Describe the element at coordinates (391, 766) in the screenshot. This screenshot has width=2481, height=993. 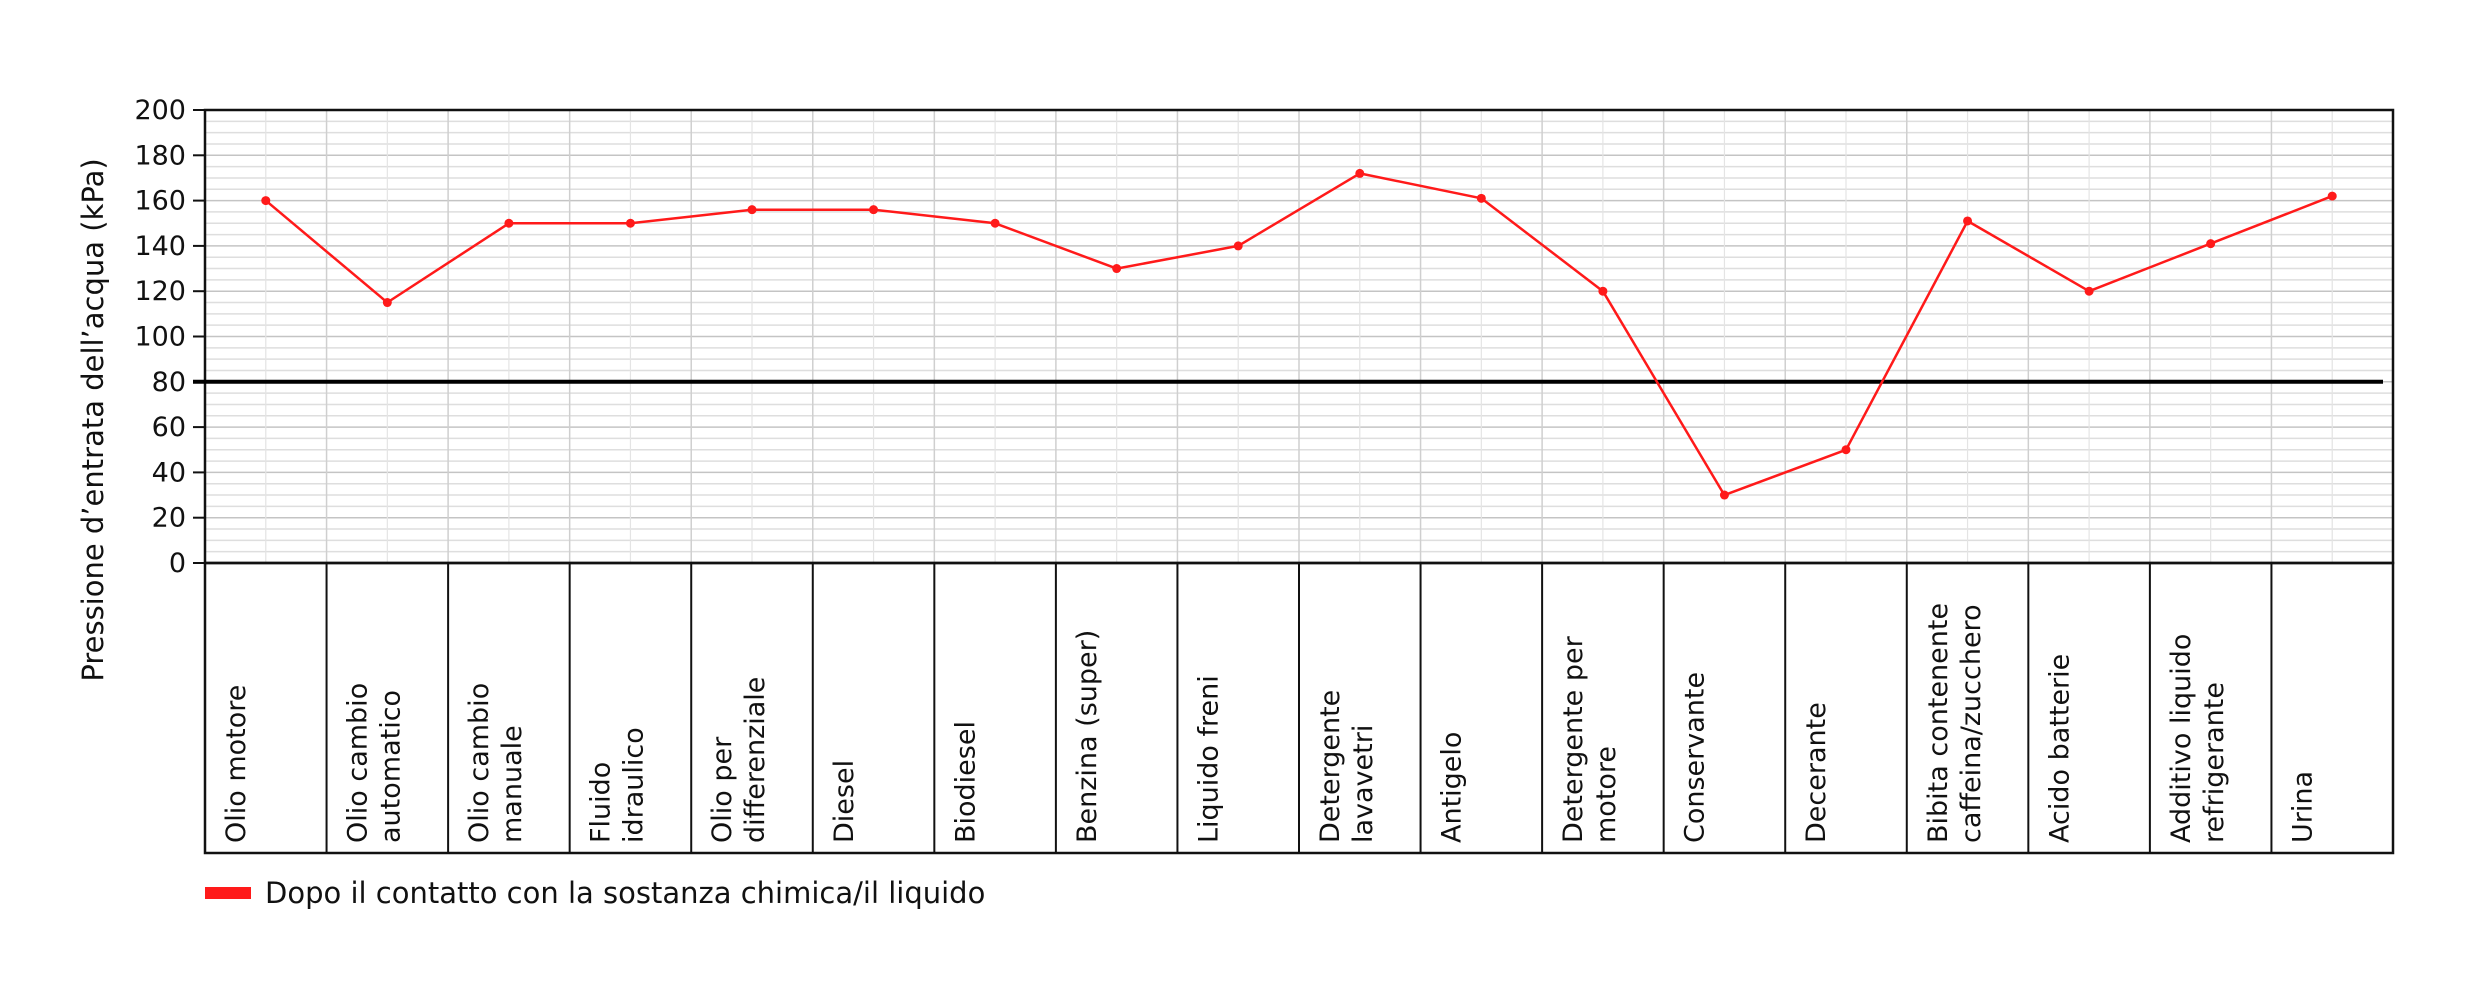
I see `category-label-line: automatico` at that location.